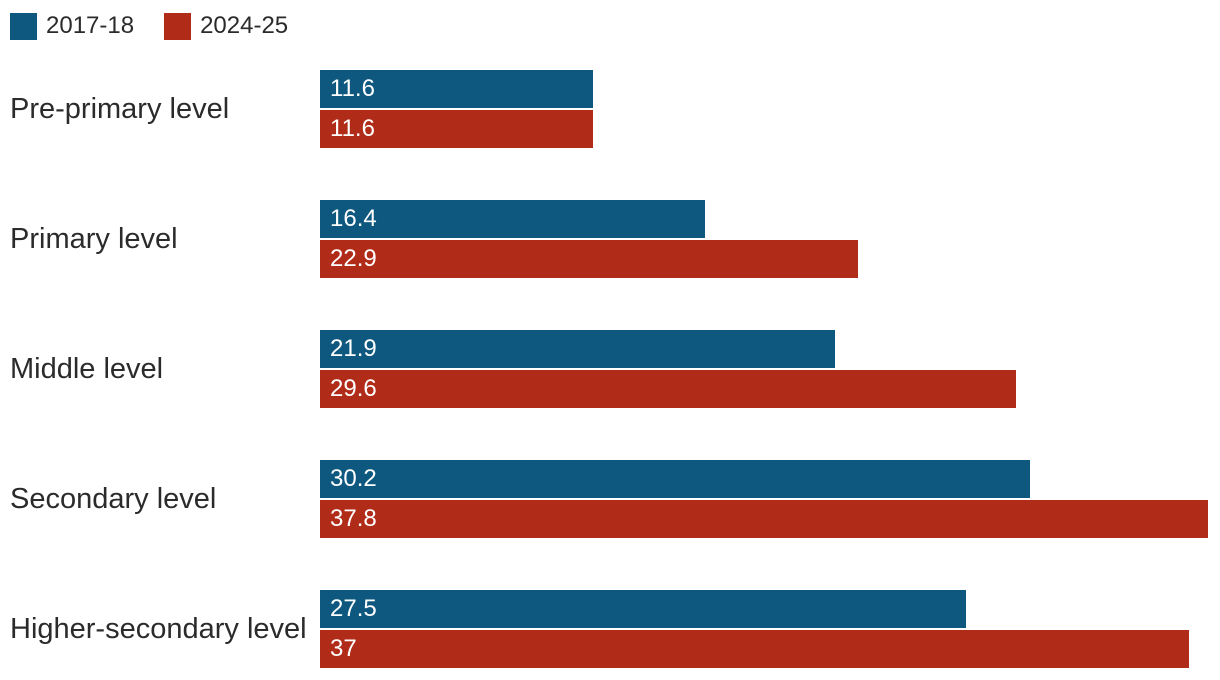  What do you see at coordinates (87, 368) in the screenshot?
I see `category-label: Middle level` at bounding box center [87, 368].